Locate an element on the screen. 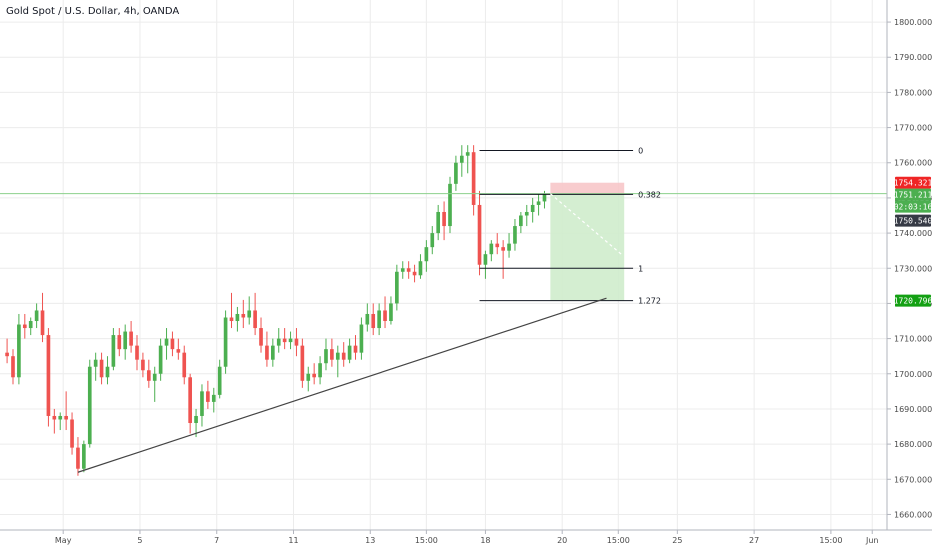  x-tick-label: 5 is located at coordinates (139, 540).